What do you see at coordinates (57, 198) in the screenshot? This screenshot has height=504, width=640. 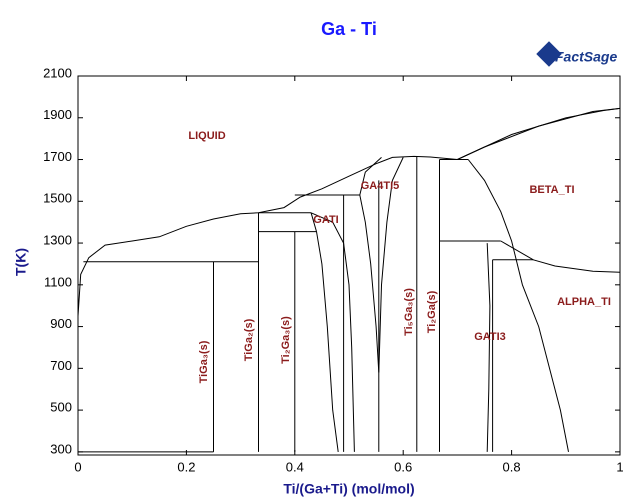 I see `y-tick-label: 1500` at bounding box center [57, 198].